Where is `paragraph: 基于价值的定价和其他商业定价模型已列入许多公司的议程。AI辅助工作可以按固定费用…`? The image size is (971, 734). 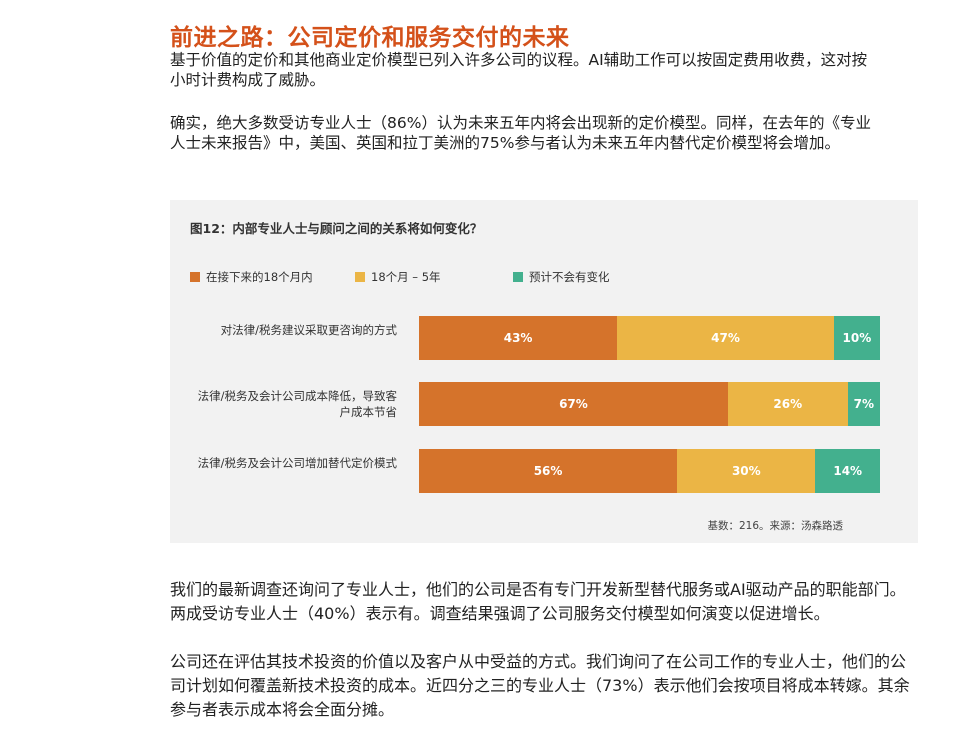
paragraph: 基于价值的定价和其他商业定价模型已列入许多公司的议程。AI辅助工作可以按固定费用… is located at coordinates (519, 70).